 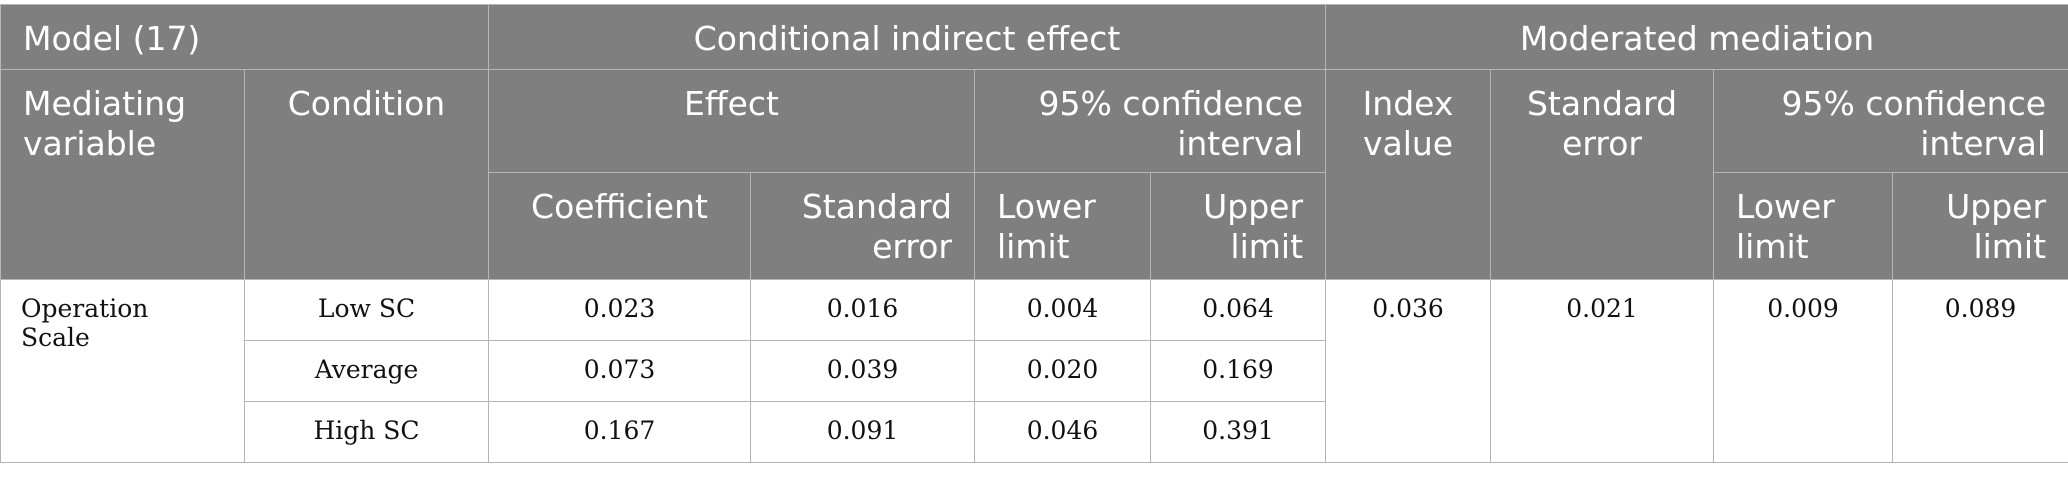 I want to click on lower-limit-header: Lower limit, so click(x=1062, y=226).